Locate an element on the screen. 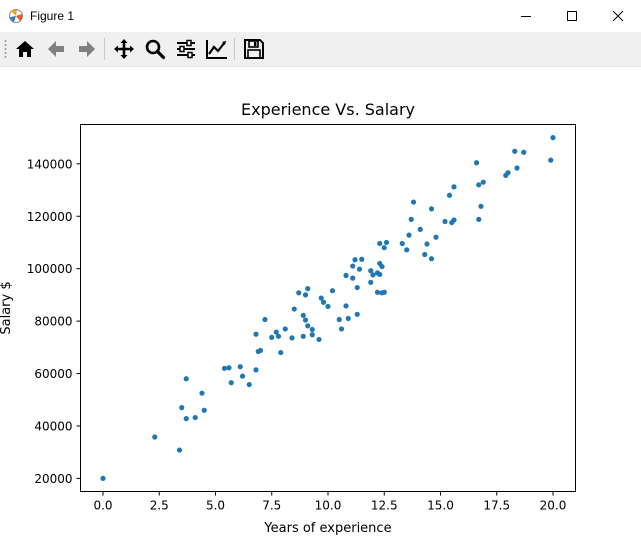 The height and width of the screenshot is (541, 641). minimize-icon is located at coordinates (526, 16).